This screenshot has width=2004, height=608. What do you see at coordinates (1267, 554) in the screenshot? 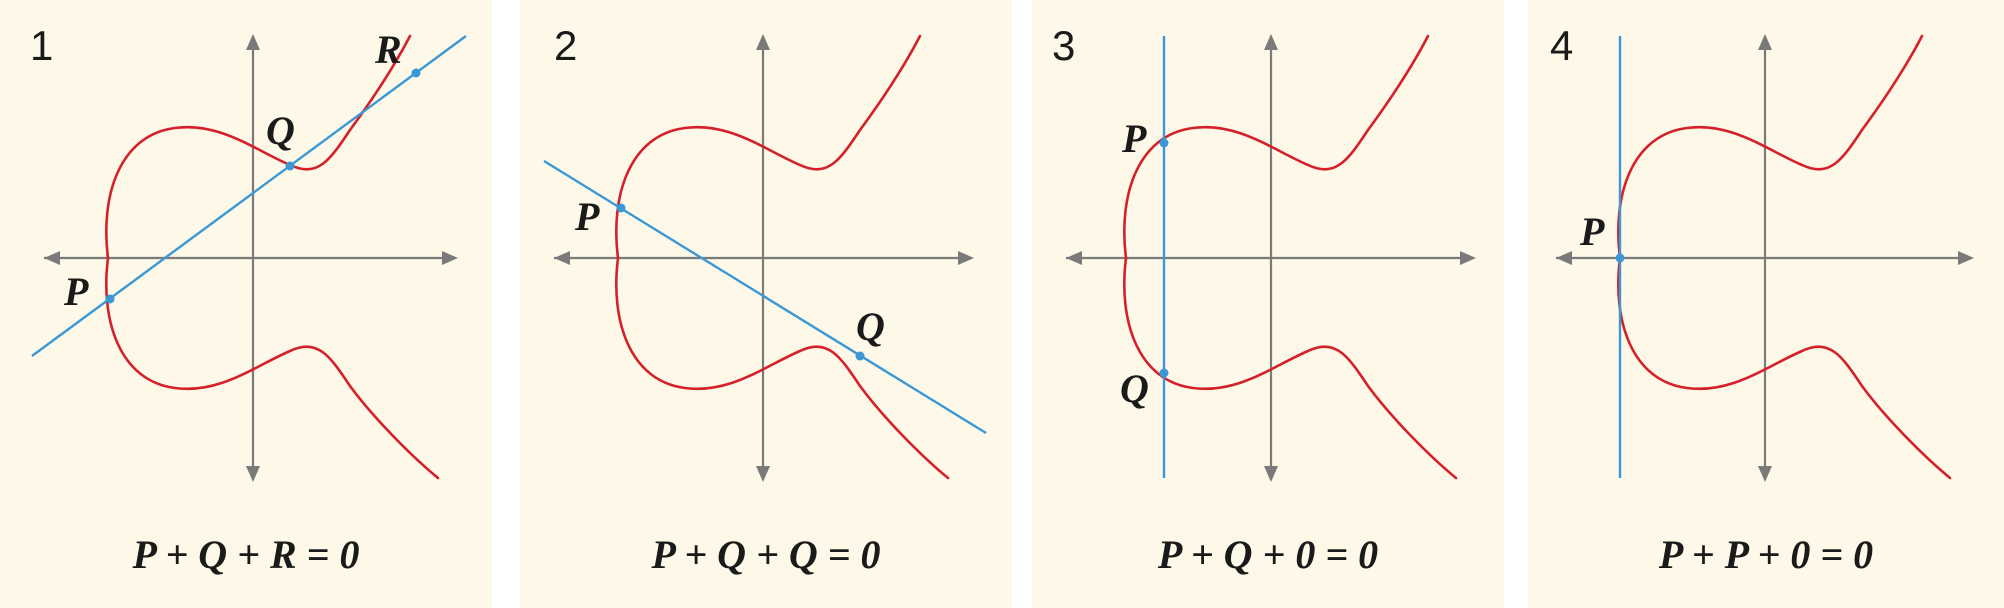
I see `equation: P + Q + 0 = 0` at bounding box center [1267, 554].